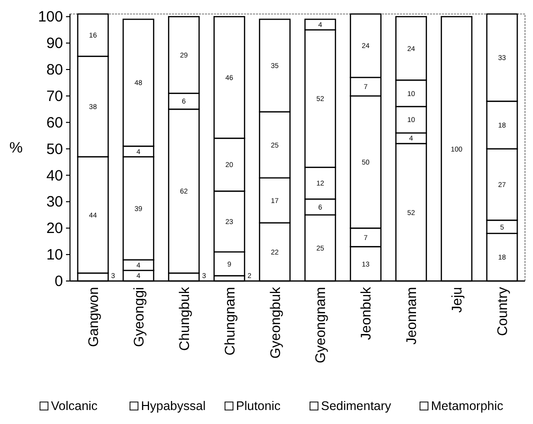 The height and width of the screenshot is (424, 533). I want to click on x-tick-label: Jeonnam, so click(411, 316).